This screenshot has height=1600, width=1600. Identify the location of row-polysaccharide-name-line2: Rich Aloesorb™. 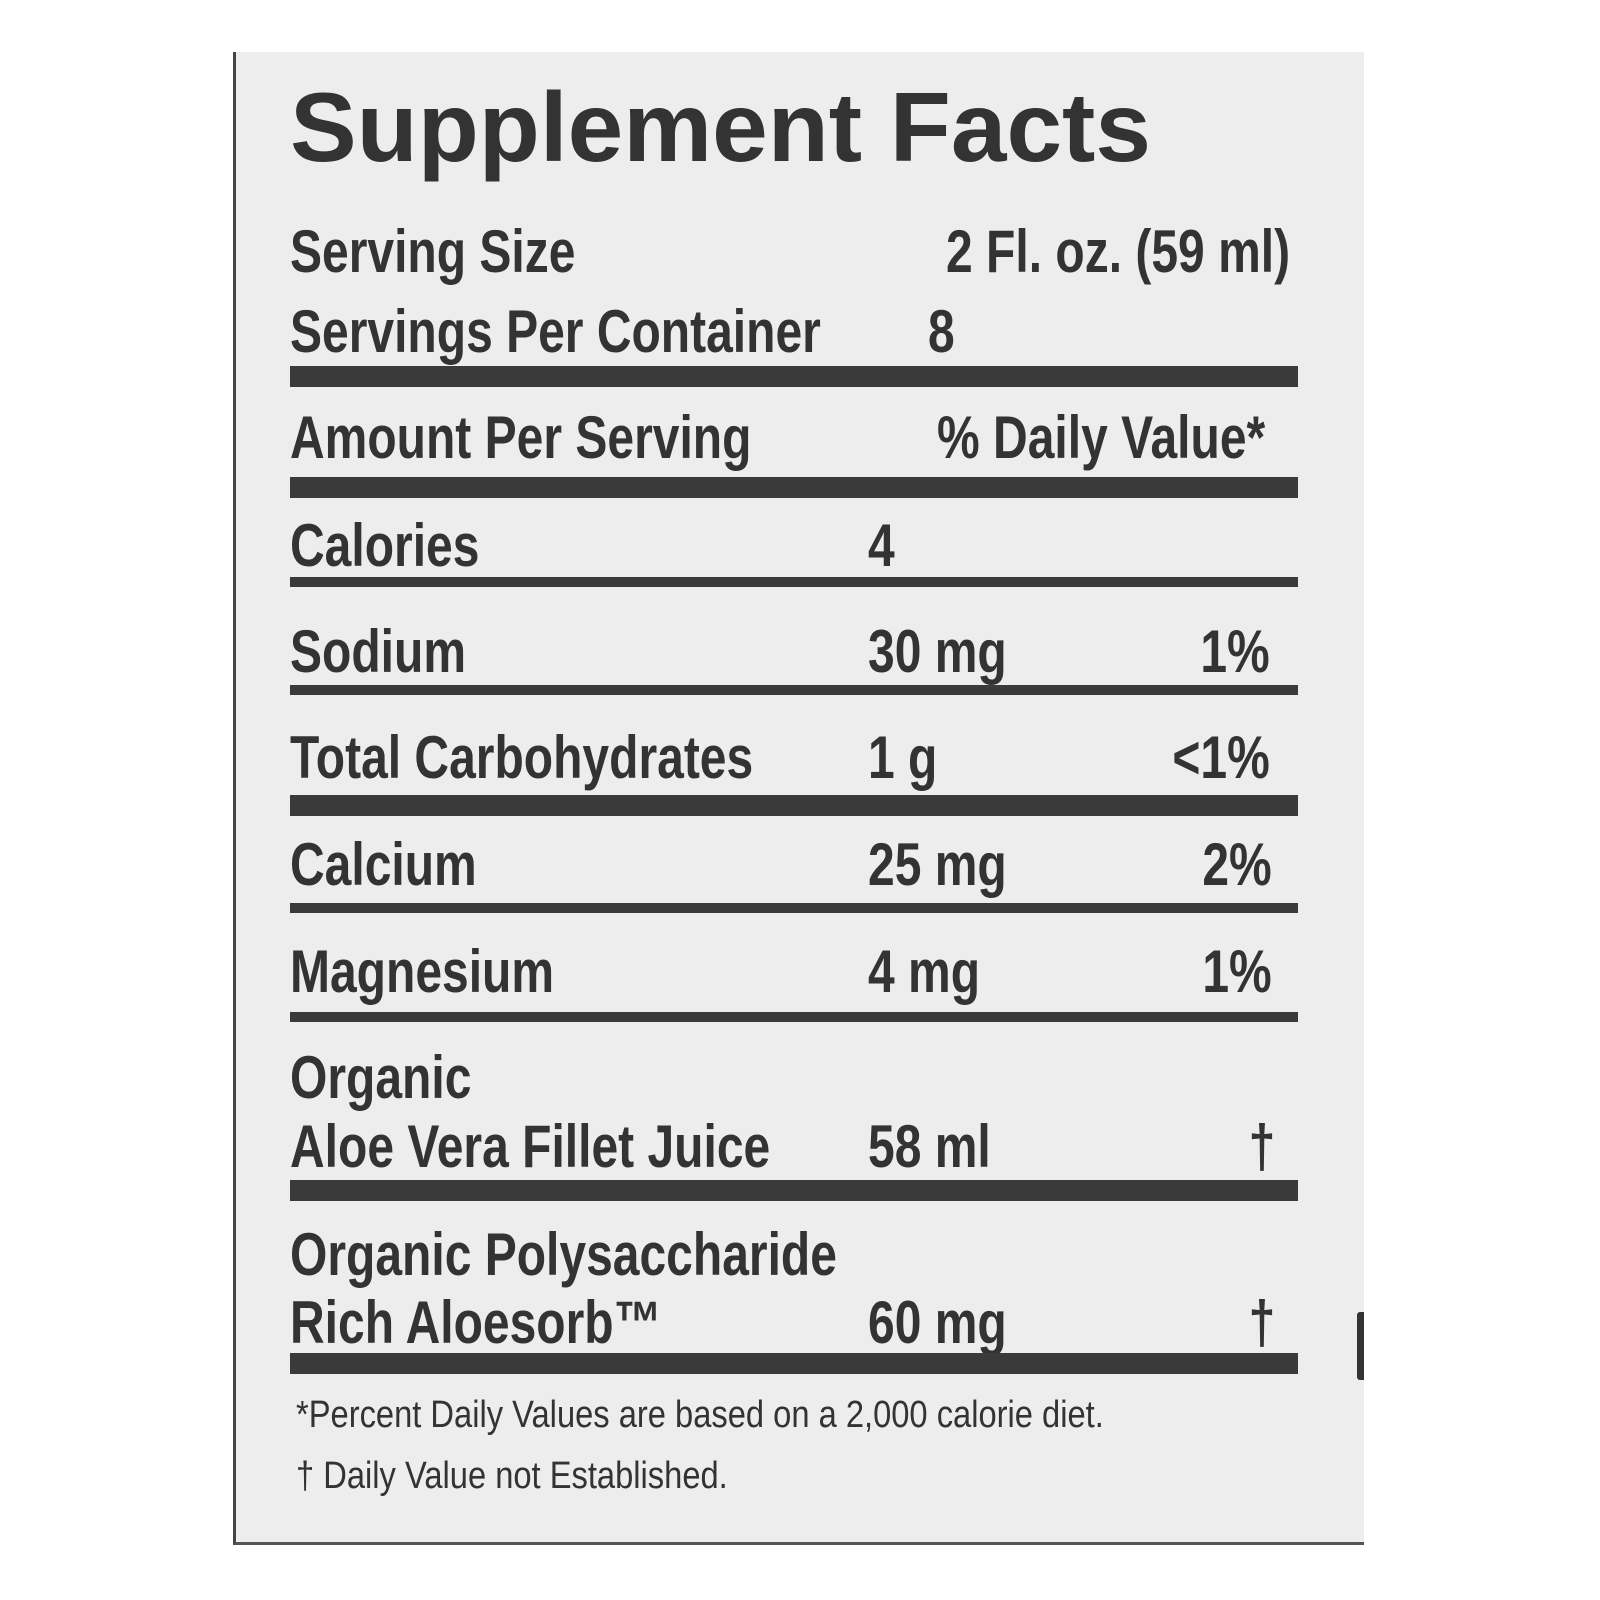
(476, 1322).